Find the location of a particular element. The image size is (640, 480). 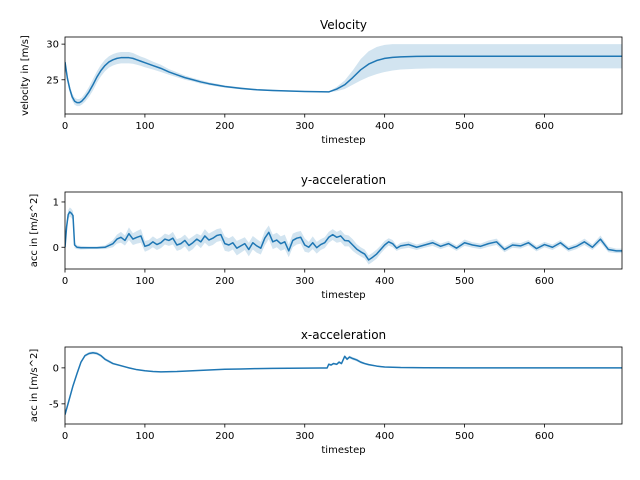

x-tick-label: 600 is located at coordinates (544, 436).